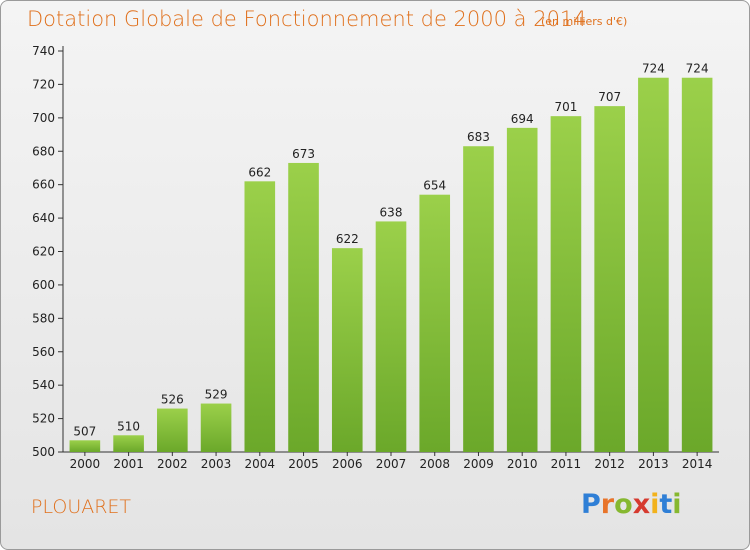 This screenshot has width=750, height=550. What do you see at coordinates (43, 84) in the screenshot?
I see `y-tick-label: 720` at bounding box center [43, 84].